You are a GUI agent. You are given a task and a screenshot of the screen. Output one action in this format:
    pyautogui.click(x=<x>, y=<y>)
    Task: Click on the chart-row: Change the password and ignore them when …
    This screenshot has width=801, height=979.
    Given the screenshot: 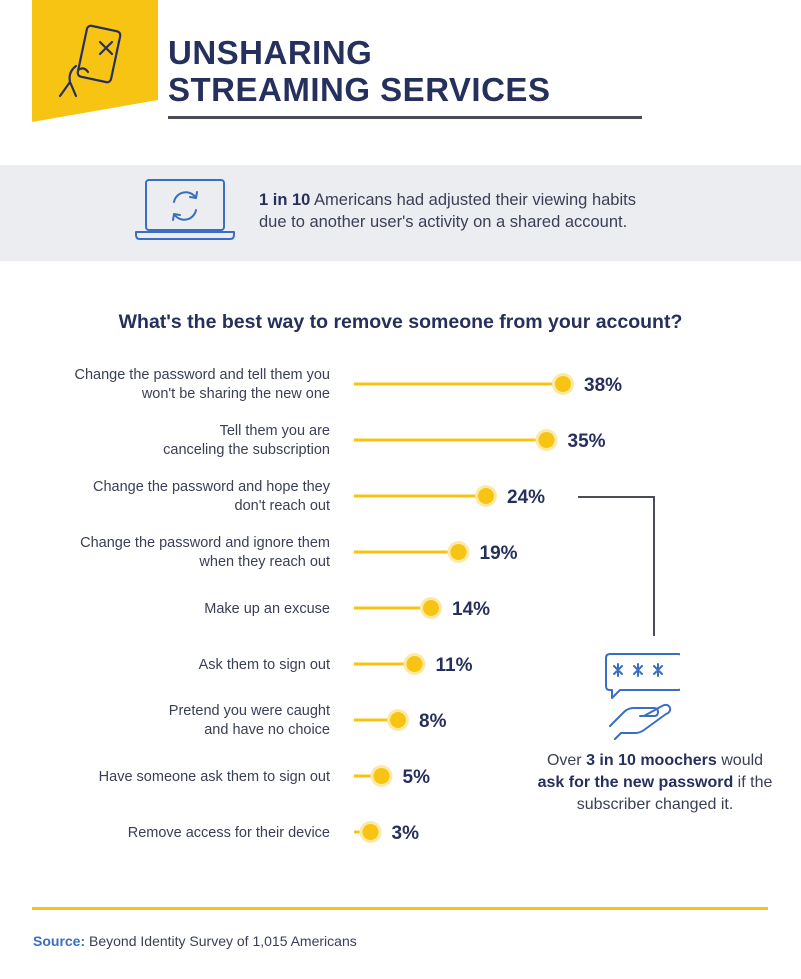 What is the action you would take?
    pyautogui.click(x=299, y=552)
    